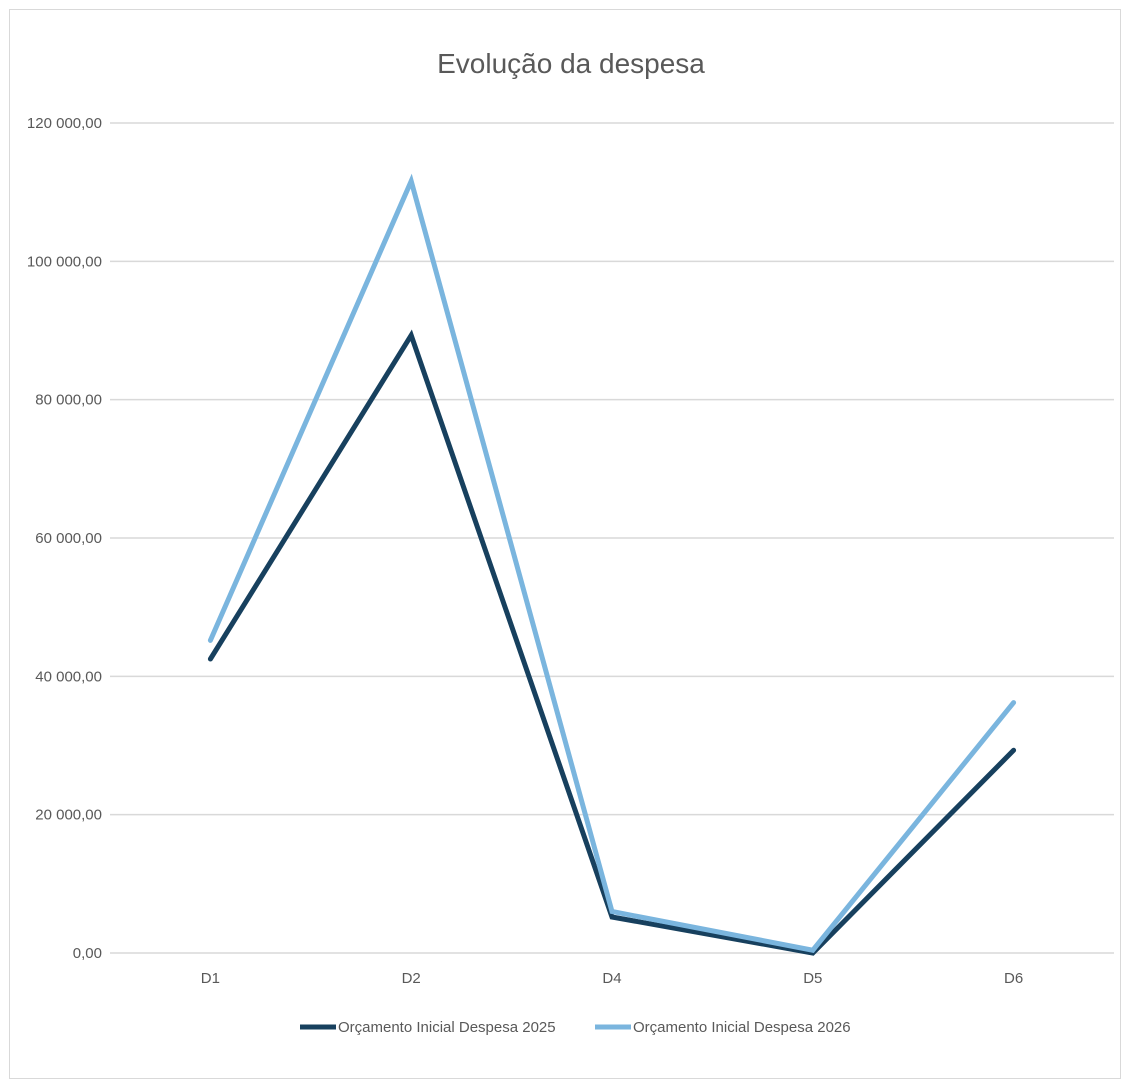 The image size is (1124, 1082). I want to click on x-axis-tick-labels: D1 D2 D4 D5 D6, so click(612, 978).